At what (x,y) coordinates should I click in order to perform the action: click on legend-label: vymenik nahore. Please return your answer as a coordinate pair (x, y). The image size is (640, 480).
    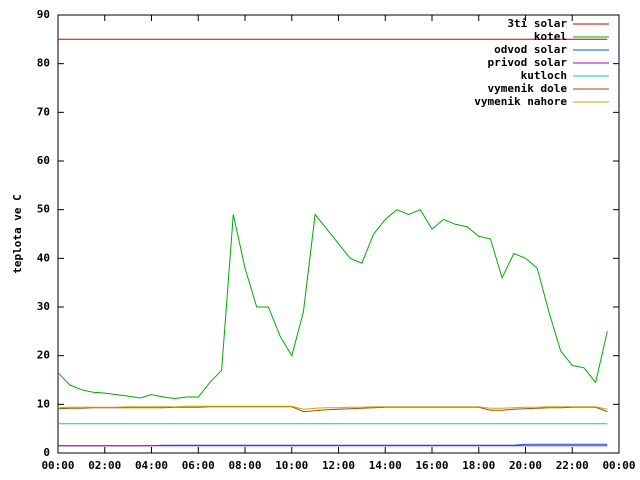
    Looking at the image, I should click on (520, 101).